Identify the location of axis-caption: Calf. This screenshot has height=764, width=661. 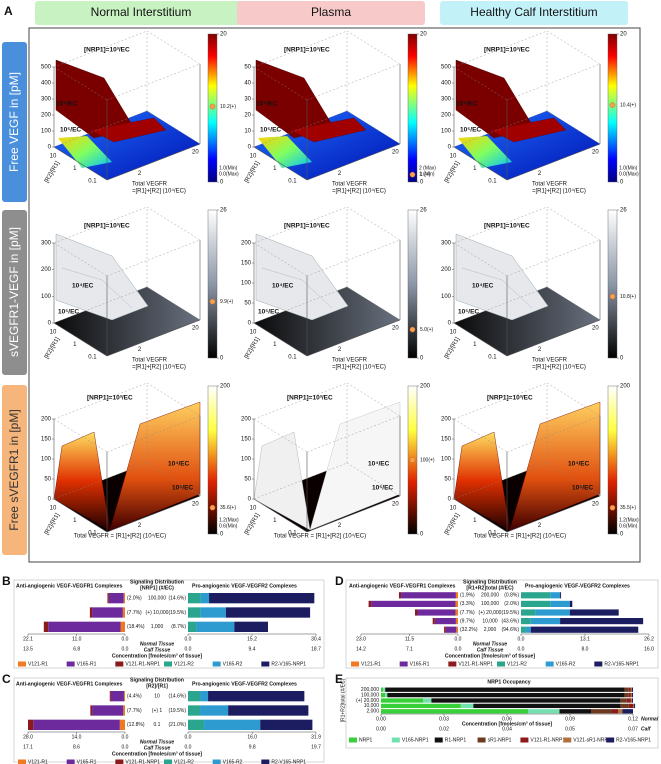
(646, 729).